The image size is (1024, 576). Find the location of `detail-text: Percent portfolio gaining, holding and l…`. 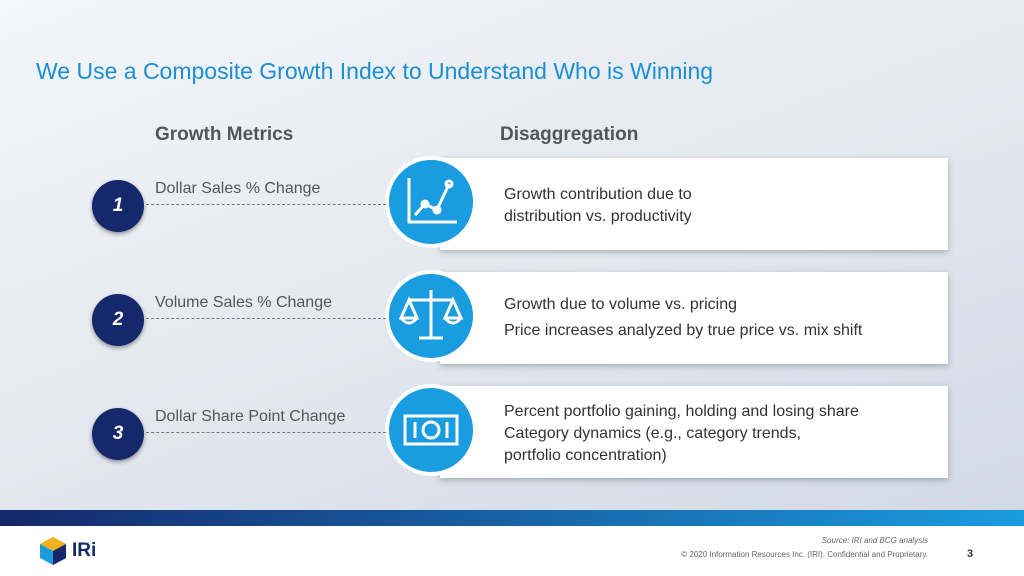

detail-text: Percent portfolio gaining, holding and l… is located at coordinates (681, 411).